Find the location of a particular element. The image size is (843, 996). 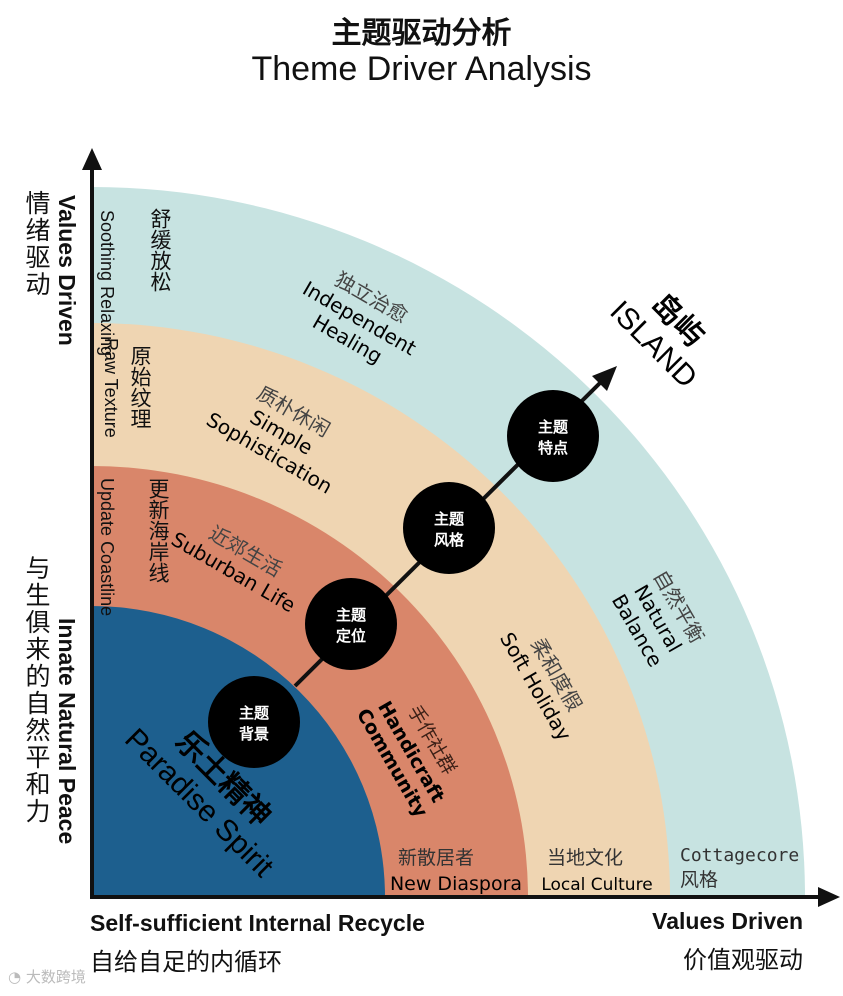

theme-node: 主题 特点 is located at coordinates (553, 436).